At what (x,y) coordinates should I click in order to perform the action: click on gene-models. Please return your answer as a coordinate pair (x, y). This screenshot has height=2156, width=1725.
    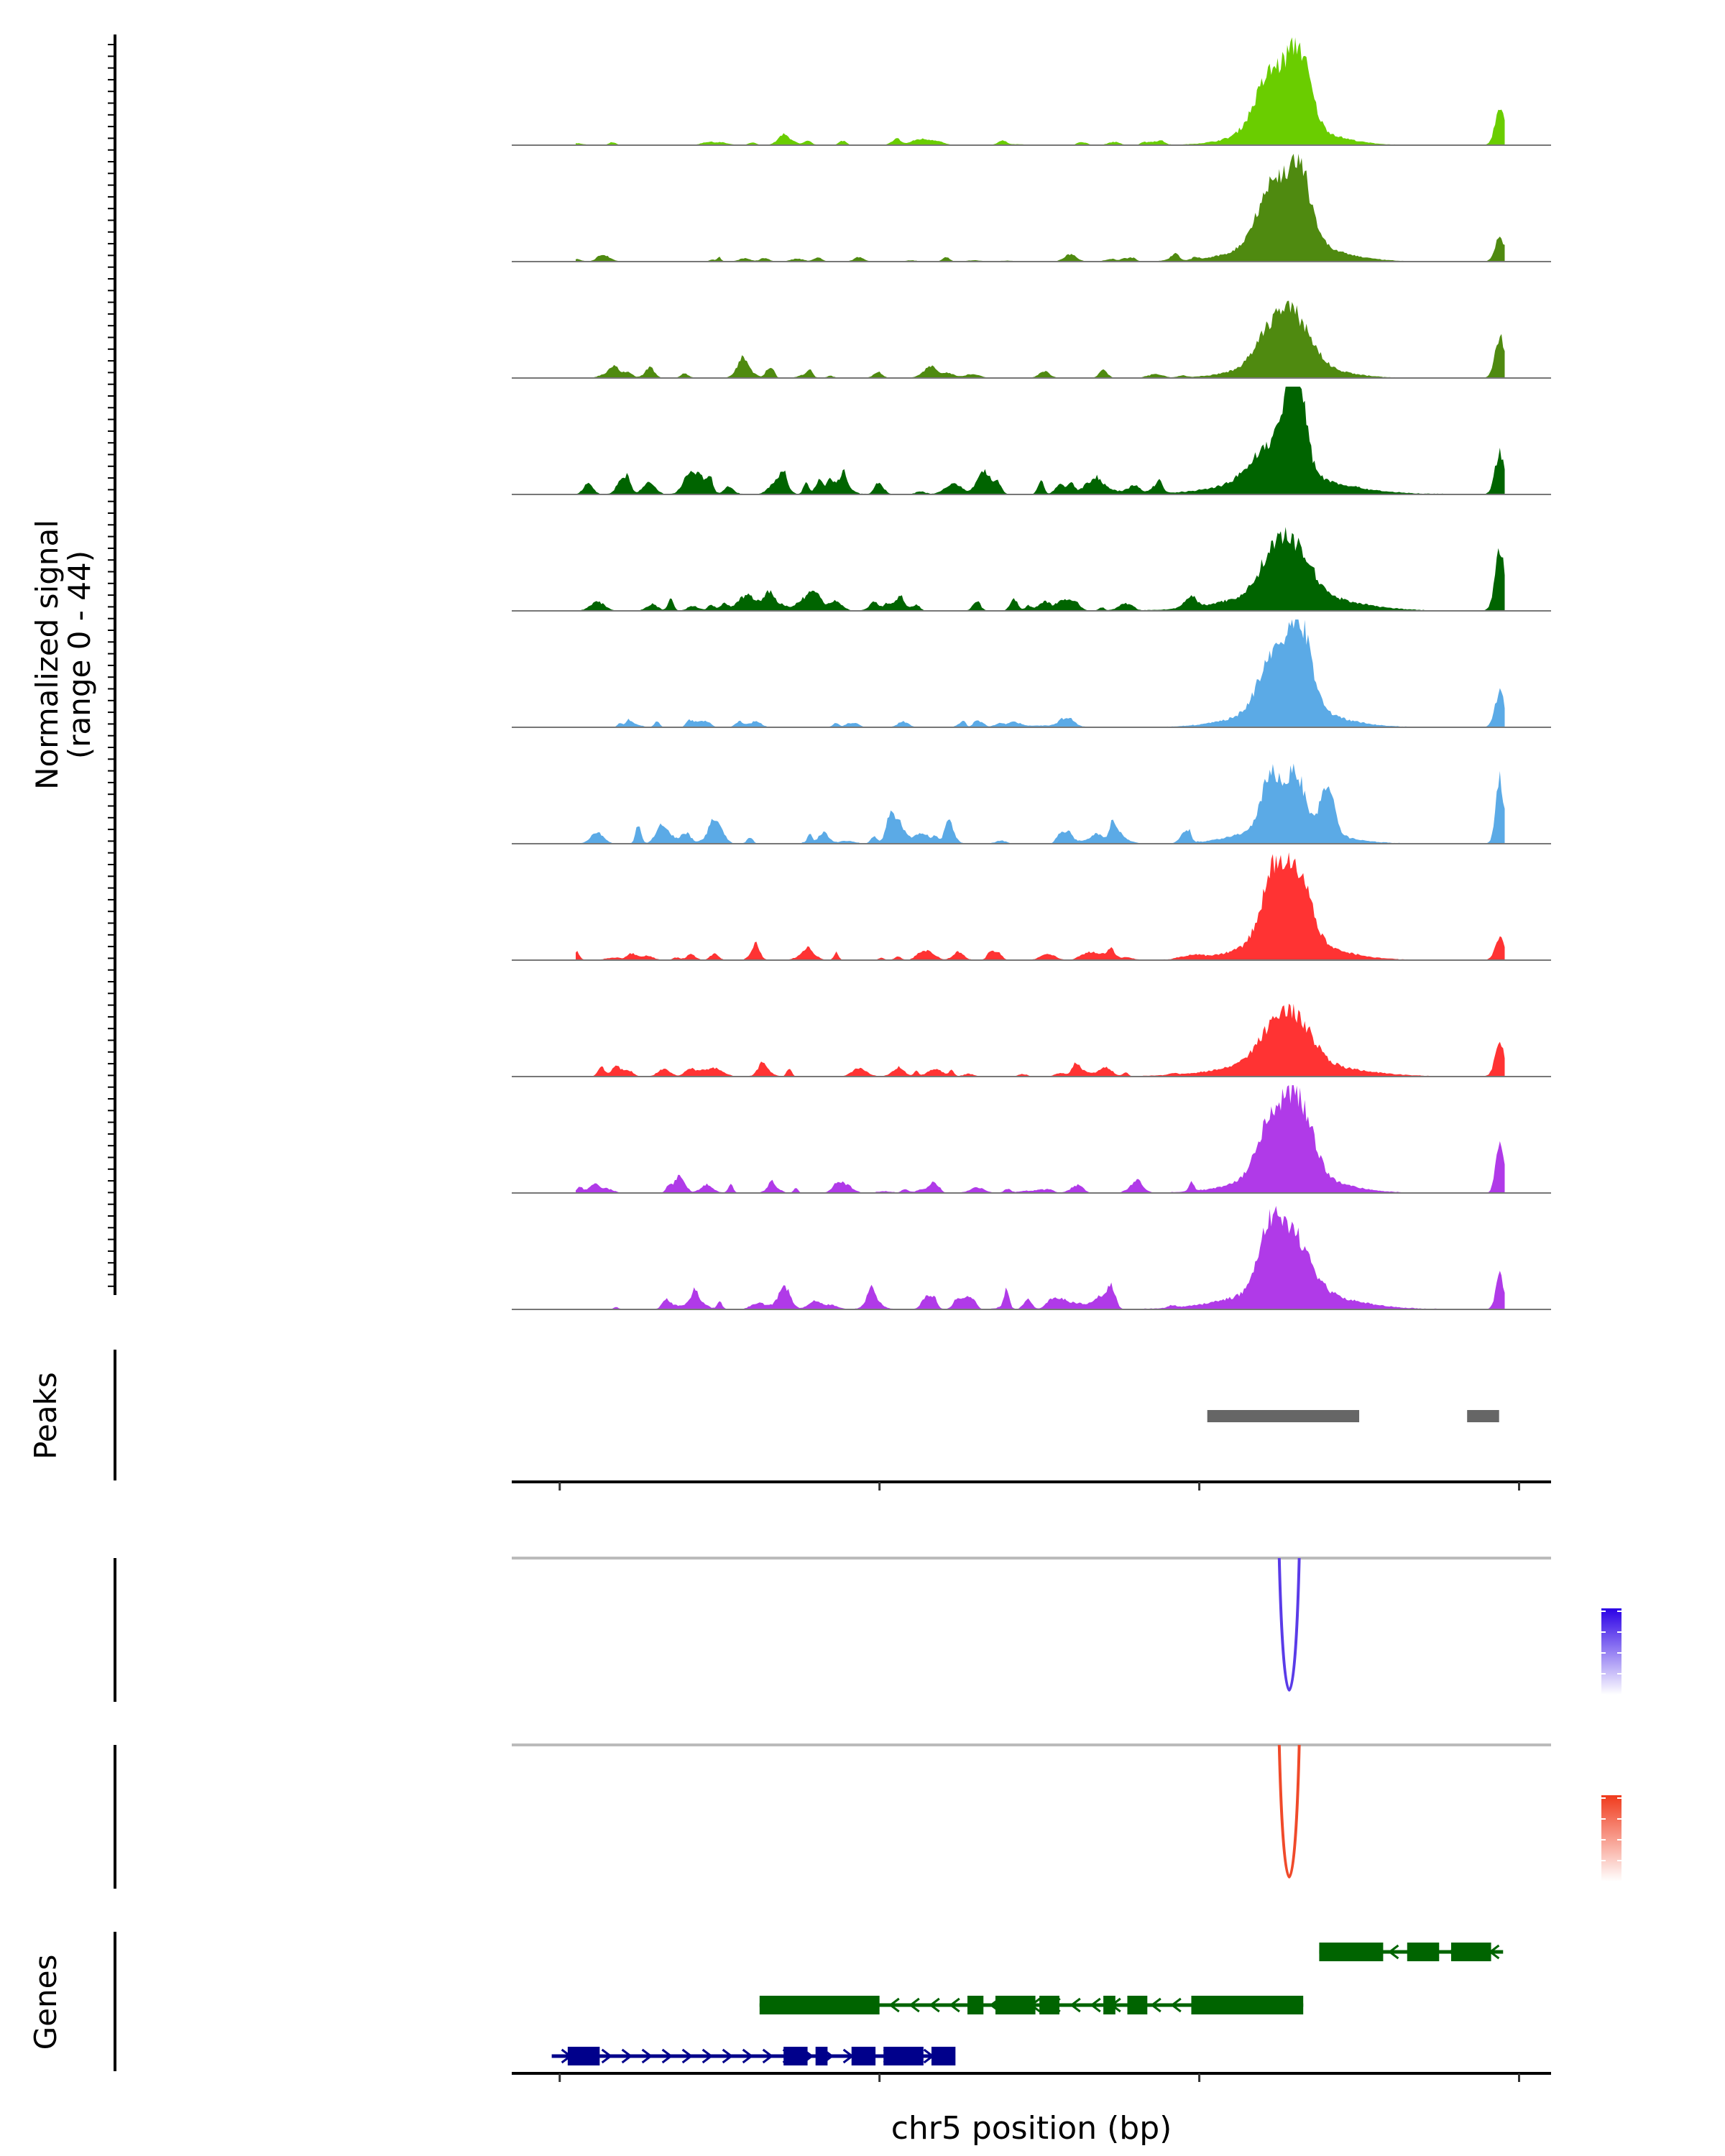
    Looking at the image, I should click on (1027, 2004).